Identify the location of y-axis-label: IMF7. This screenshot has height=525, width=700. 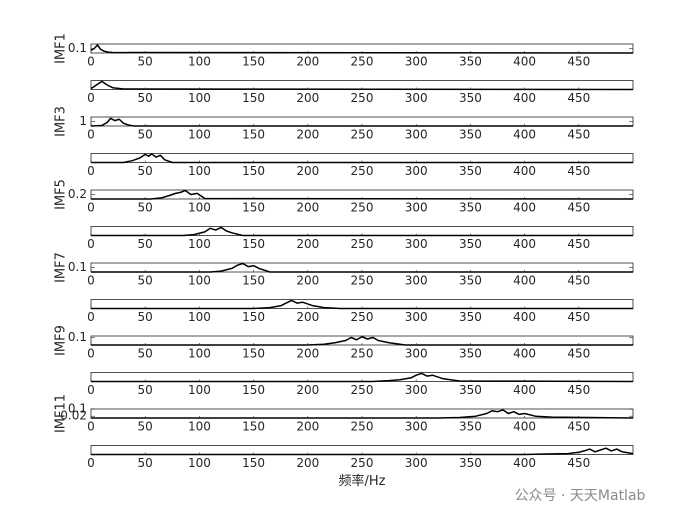
(61, 267).